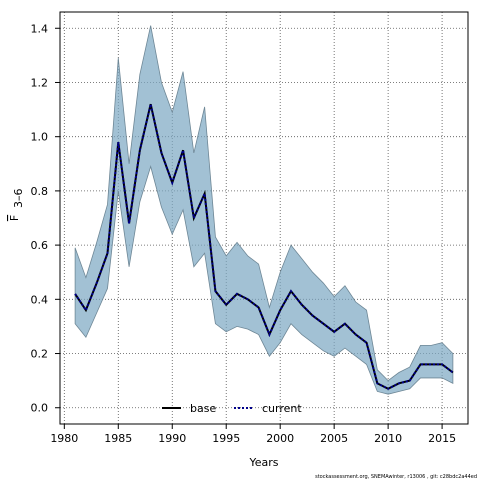 This screenshot has height=480, width=480. Describe the element at coordinates (253, 434) in the screenshot. I see `x-axis: 1980 1985 1990 1995 2000 2005 2010 2015` at that location.